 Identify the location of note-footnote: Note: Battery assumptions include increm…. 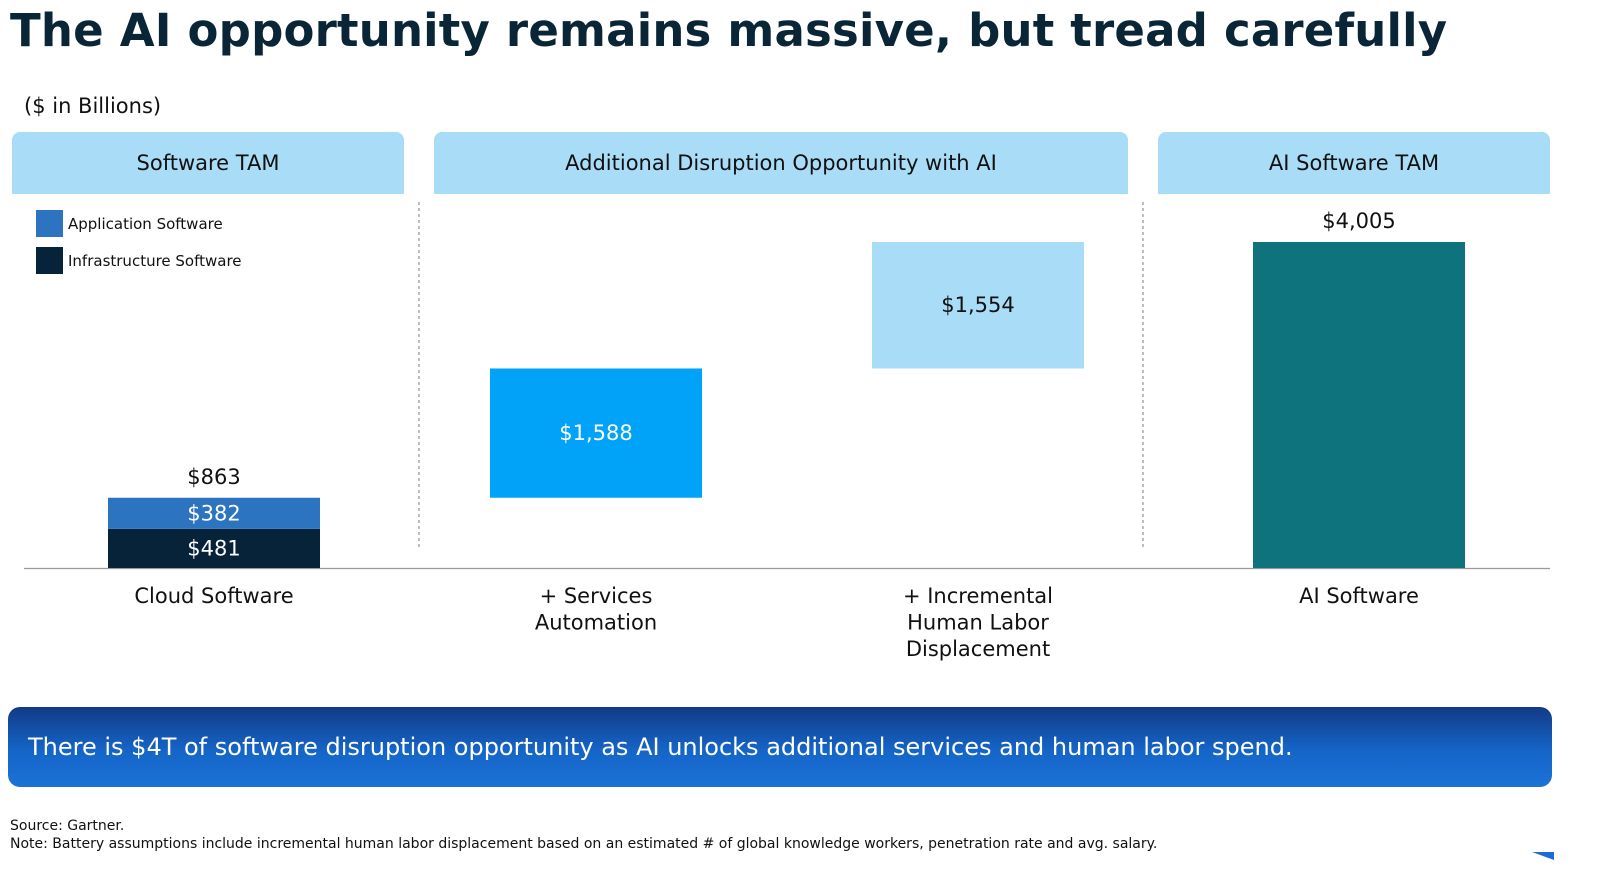
(584, 844).